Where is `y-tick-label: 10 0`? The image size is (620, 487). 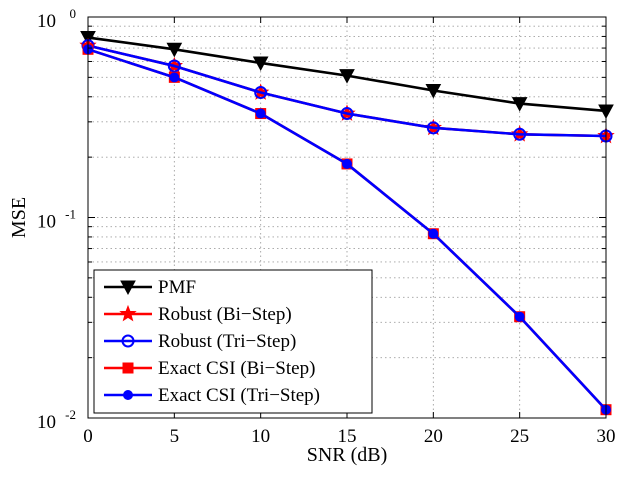 y-tick-label: 10 0 is located at coordinates (56, 19).